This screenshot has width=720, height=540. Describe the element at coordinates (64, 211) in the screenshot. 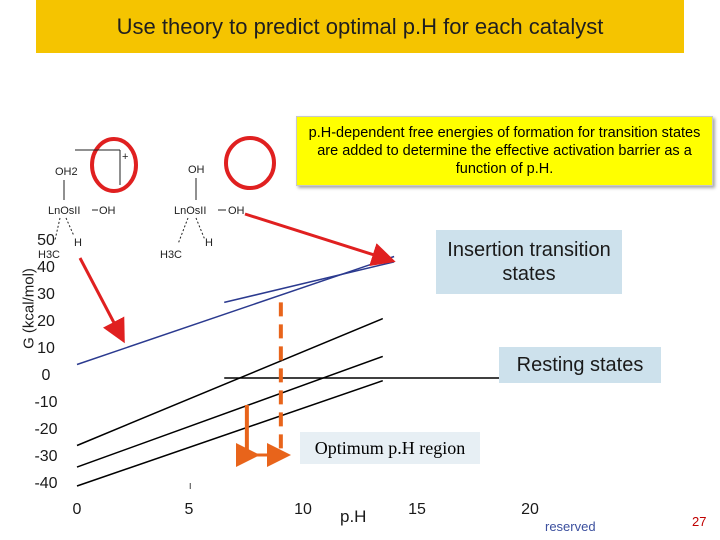

I see `left-os-label: LnOsII` at that location.